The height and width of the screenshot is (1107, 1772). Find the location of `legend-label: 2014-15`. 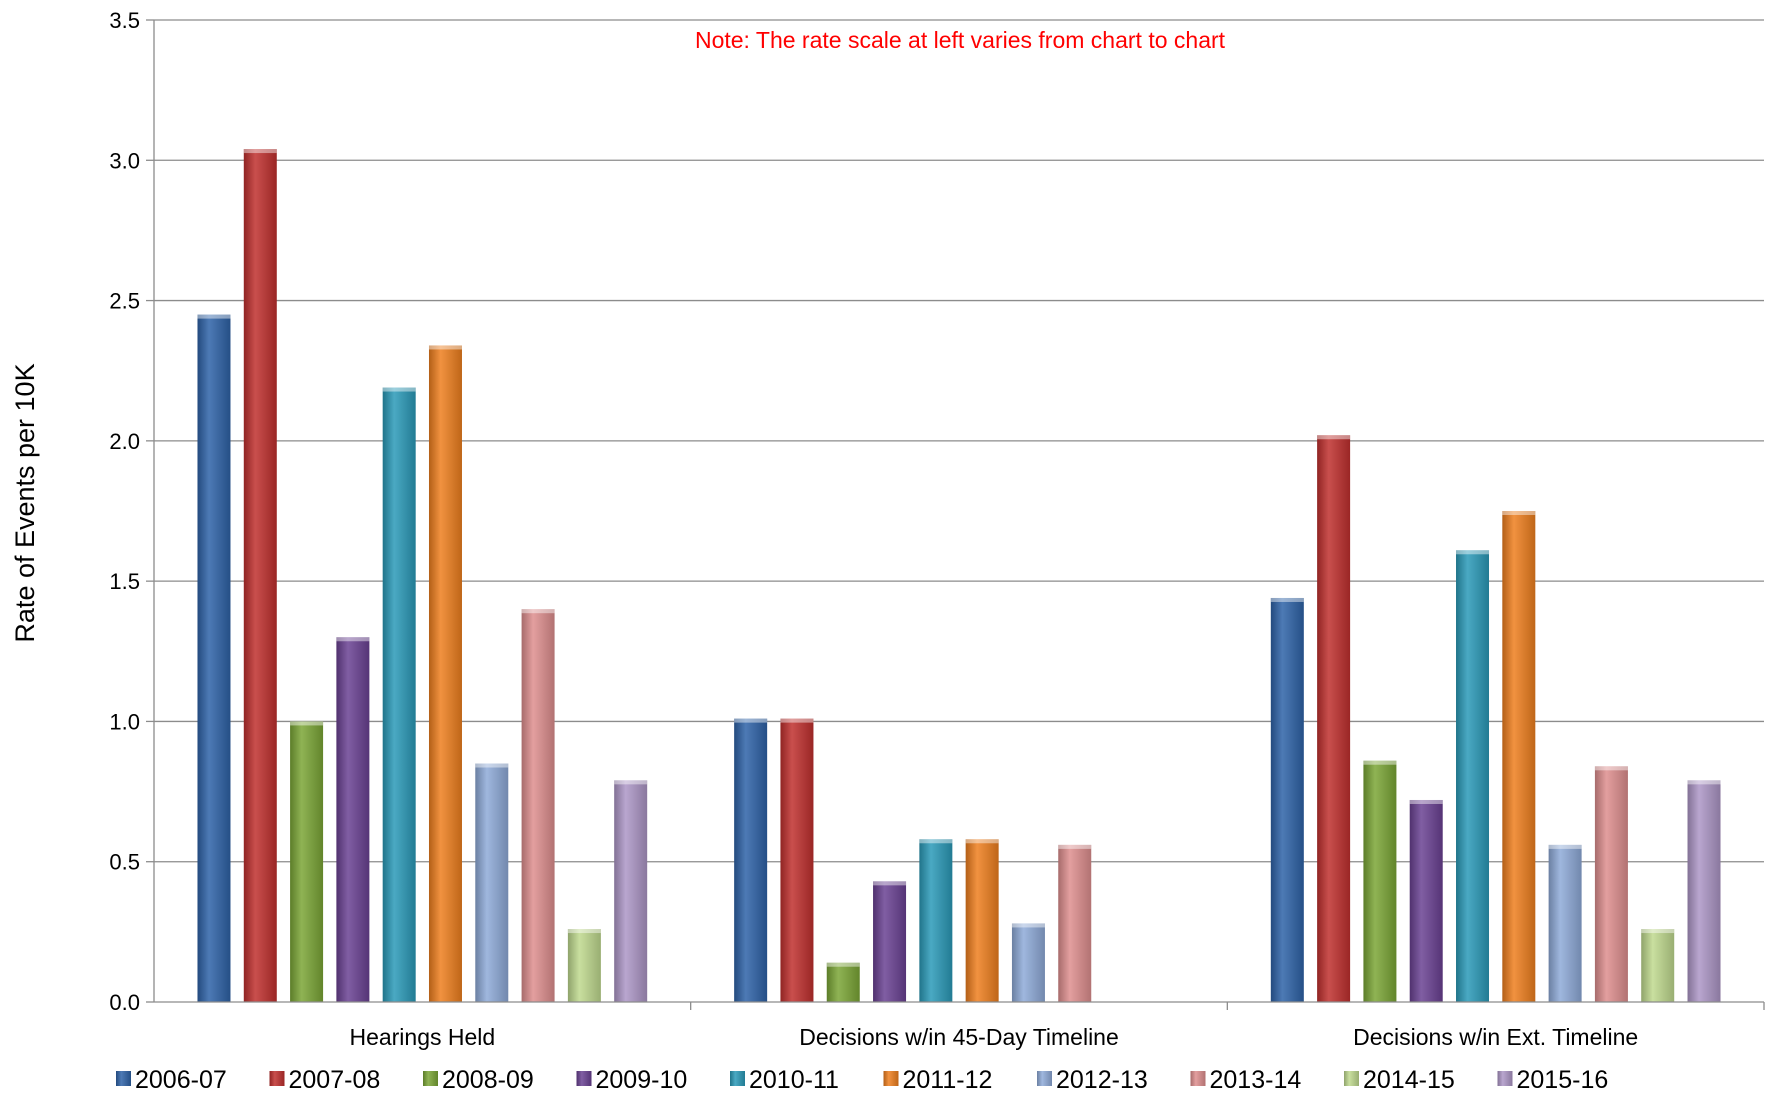

legend-label: 2014-15 is located at coordinates (1409, 1080).